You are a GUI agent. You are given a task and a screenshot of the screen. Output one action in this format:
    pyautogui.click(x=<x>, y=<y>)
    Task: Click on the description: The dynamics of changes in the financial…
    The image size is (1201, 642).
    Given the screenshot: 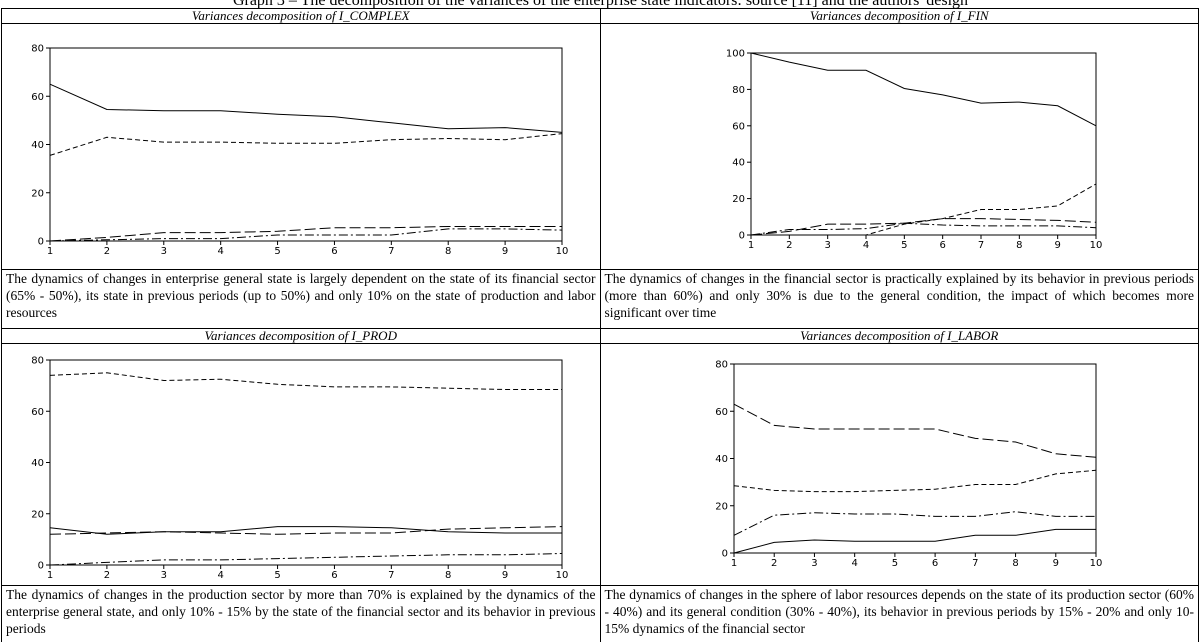 What is the action you would take?
    pyautogui.click(x=899, y=299)
    